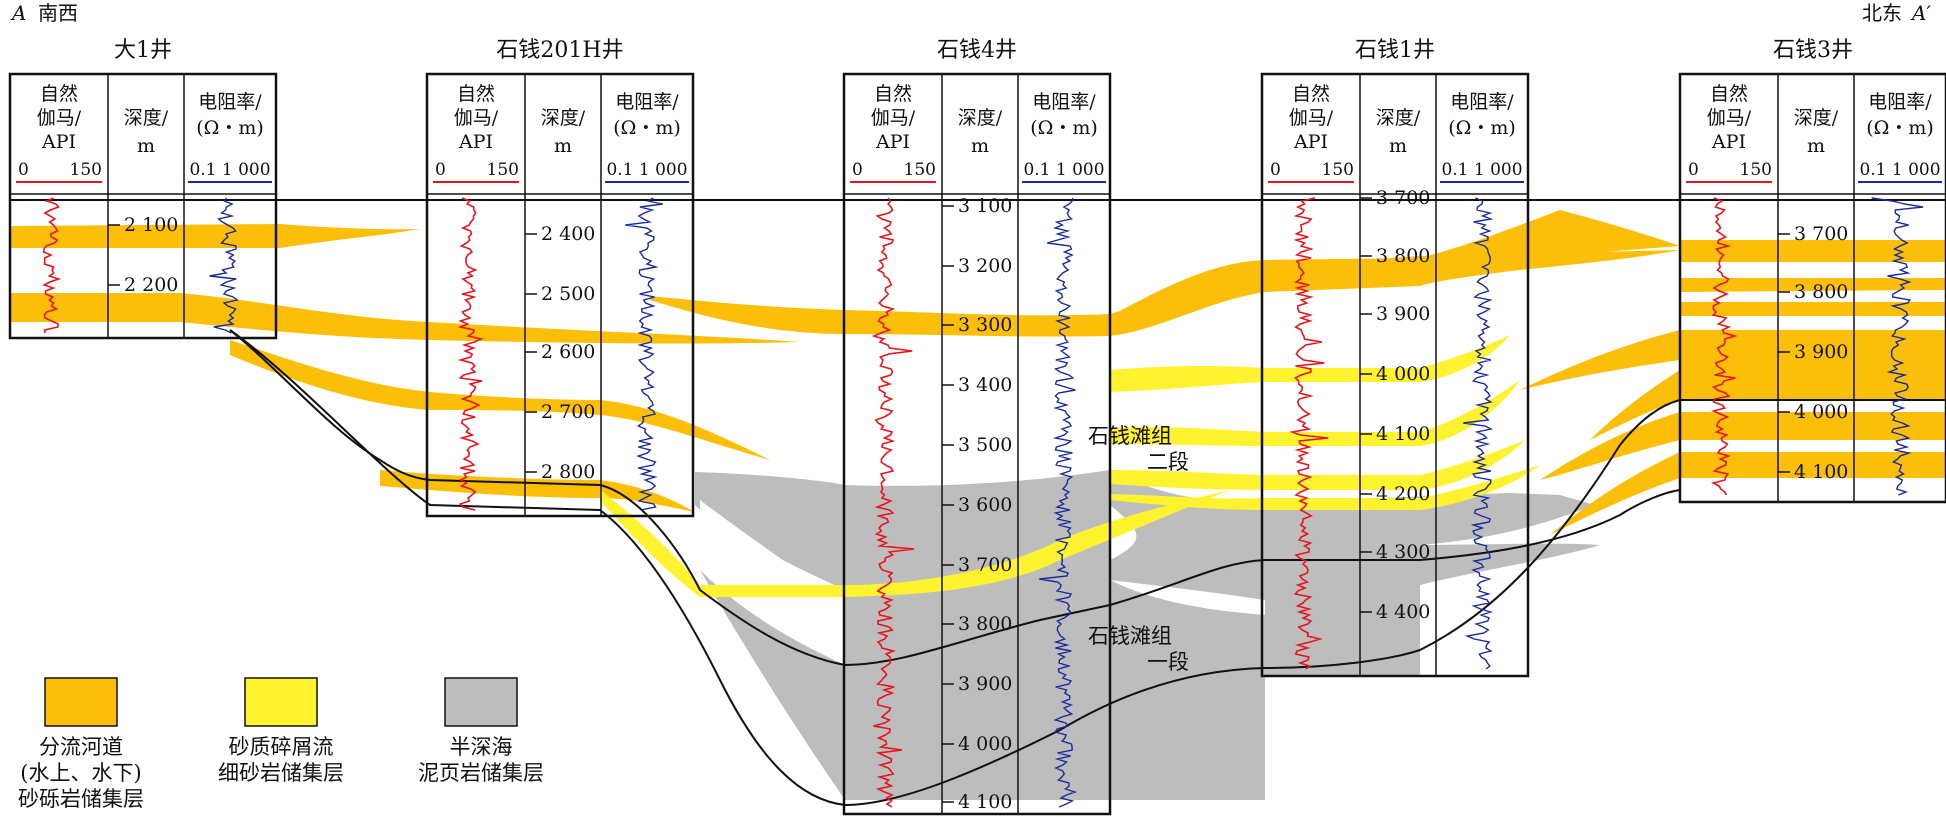 Image resolution: width=1946 pixels, height=817 pixels. Describe the element at coordinates (985, 206) in the screenshot. I see `depth-label: 3 100` at that location.